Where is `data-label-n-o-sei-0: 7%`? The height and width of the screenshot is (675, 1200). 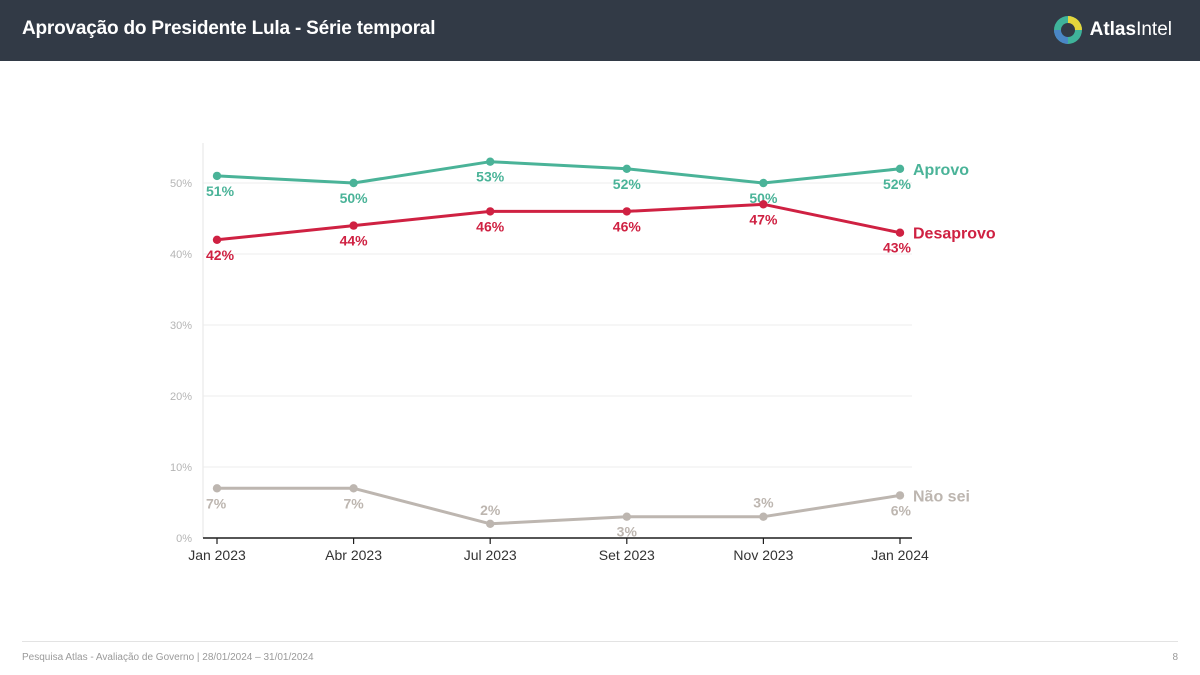 data-label-n-o-sei-0: 7% is located at coordinates (216, 503).